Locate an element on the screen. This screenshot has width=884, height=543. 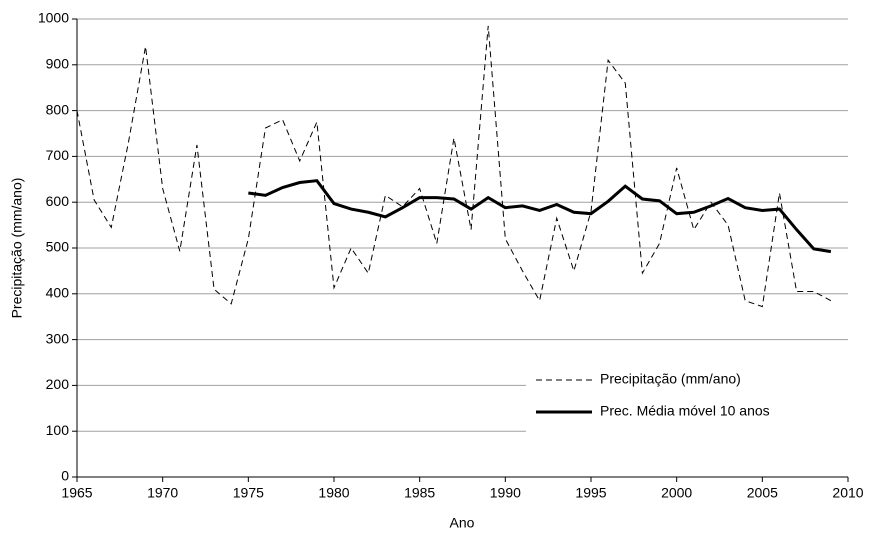
x-tick-label: 1965 is located at coordinates (76, 493).